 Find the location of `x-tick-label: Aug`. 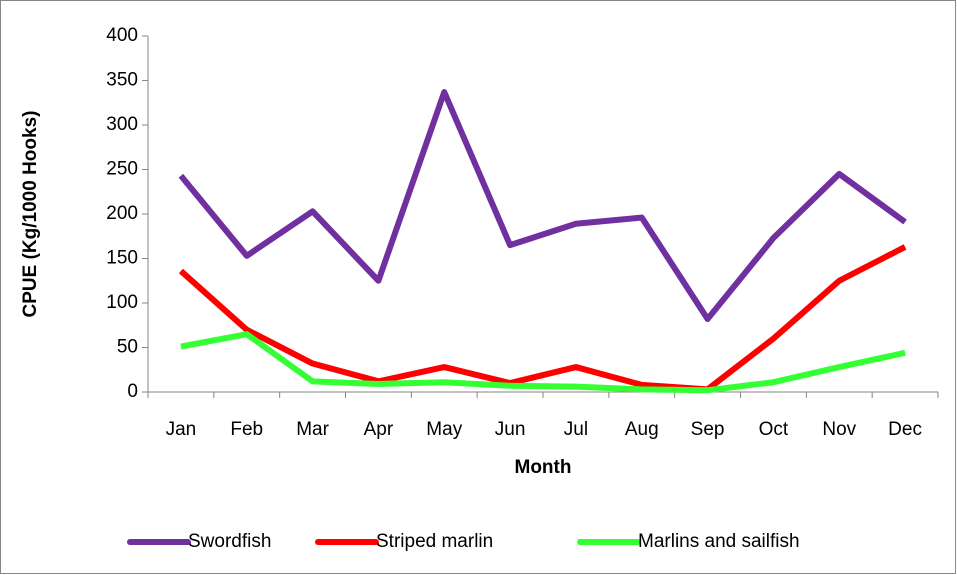

x-tick-label: Aug is located at coordinates (642, 429).